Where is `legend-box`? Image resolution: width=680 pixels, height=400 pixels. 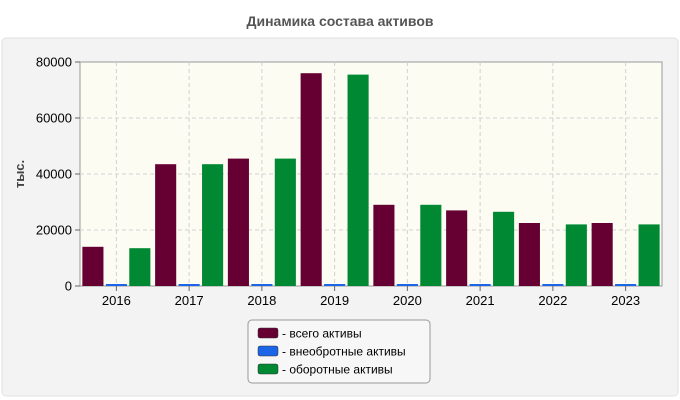
legend-box is located at coordinates (339, 351).